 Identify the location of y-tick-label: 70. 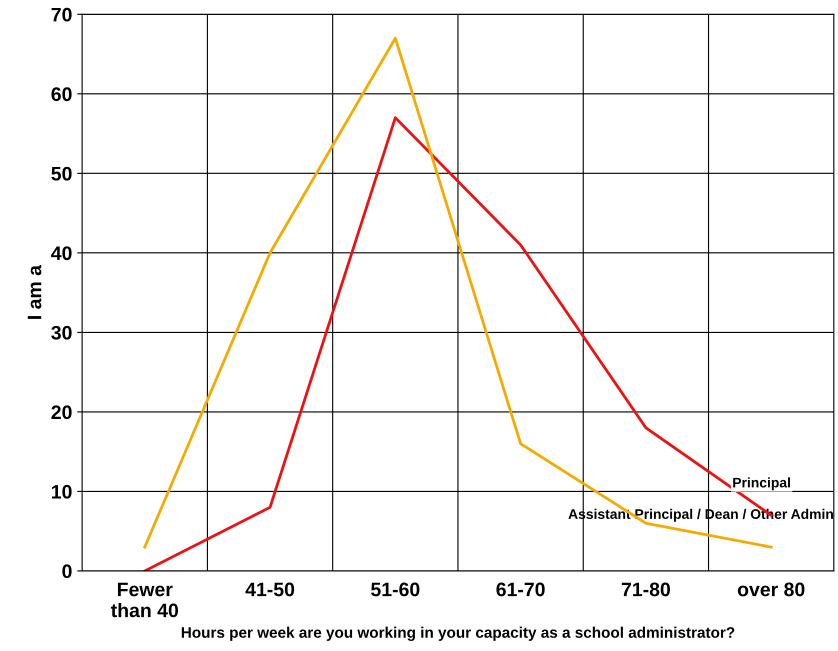
(62, 15).